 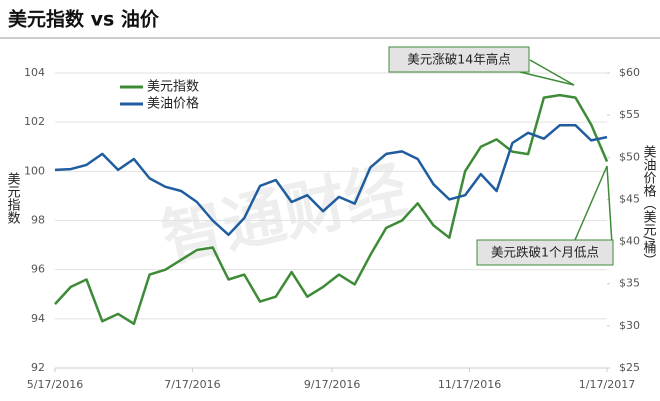 I want to click on x-tick-label: 1/17/2017, so click(x=607, y=384).